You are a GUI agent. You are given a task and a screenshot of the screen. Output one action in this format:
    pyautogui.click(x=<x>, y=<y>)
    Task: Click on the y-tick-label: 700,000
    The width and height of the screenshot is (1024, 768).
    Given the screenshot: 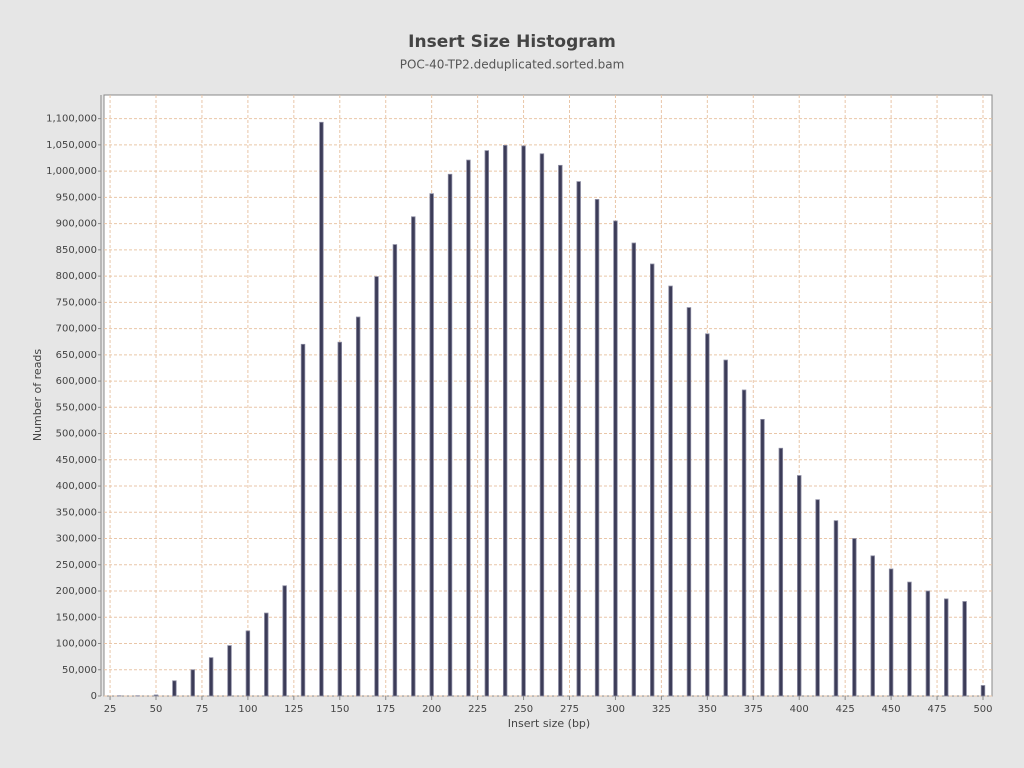 What is the action you would take?
    pyautogui.click(x=76, y=329)
    